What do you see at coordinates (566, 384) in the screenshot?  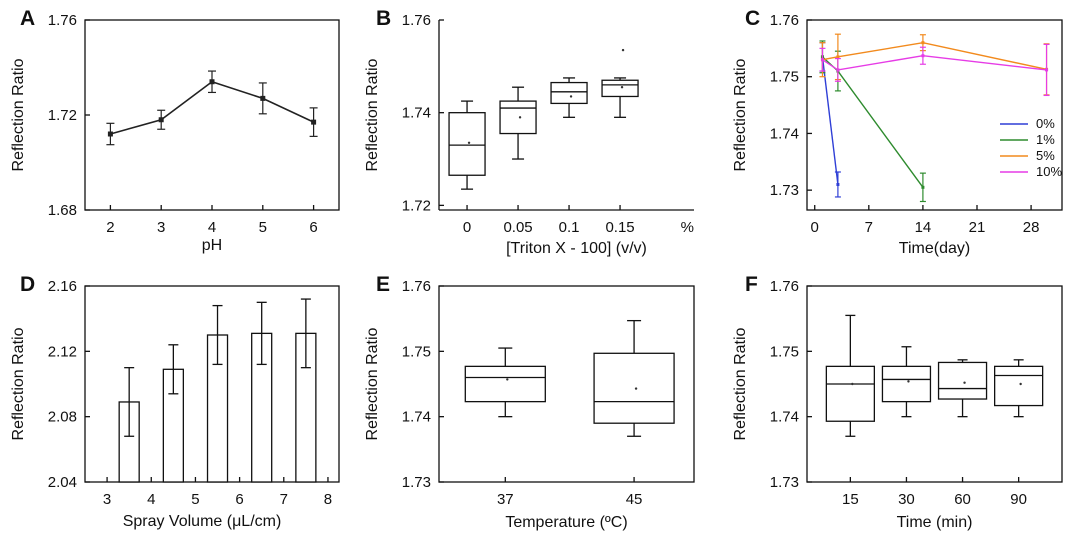 I see `plot-frame-E` at bounding box center [566, 384].